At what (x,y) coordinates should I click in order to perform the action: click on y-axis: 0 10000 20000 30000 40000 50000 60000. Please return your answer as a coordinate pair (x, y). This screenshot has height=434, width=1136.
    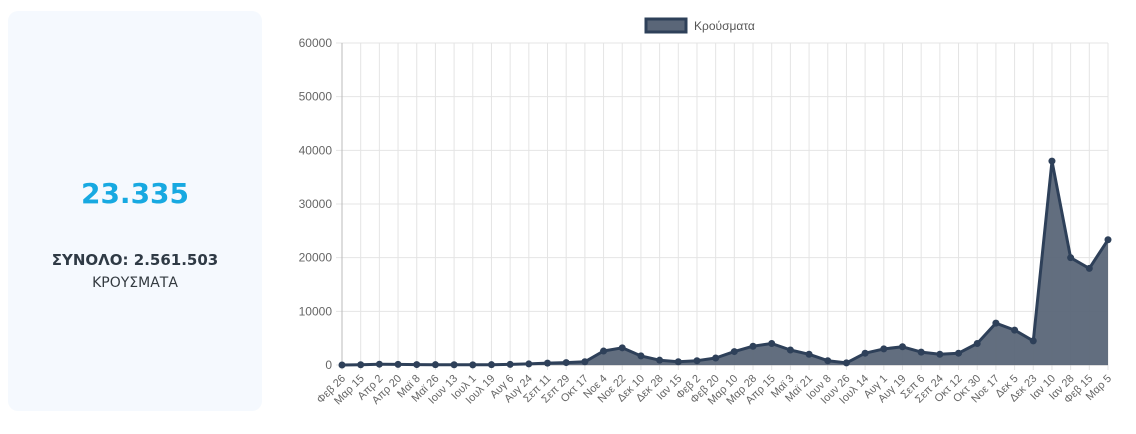
    Looking at the image, I should click on (316, 204).